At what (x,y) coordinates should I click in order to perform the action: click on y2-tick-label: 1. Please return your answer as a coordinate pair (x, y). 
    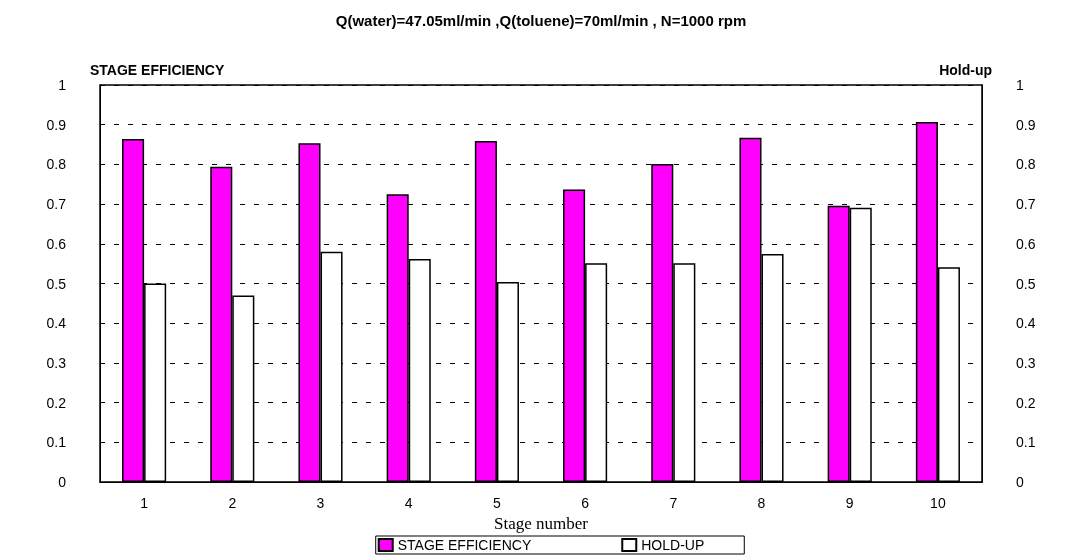
    Looking at the image, I should click on (1020, 85).